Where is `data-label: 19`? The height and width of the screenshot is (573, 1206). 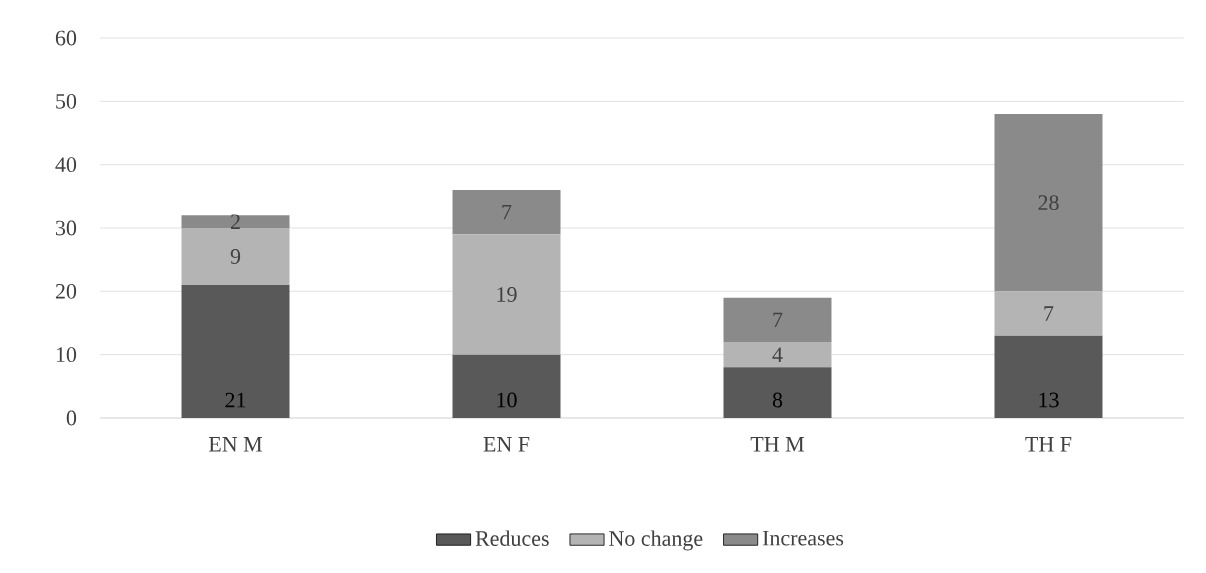 data-label: 19 is located at coordinates (507, 294).